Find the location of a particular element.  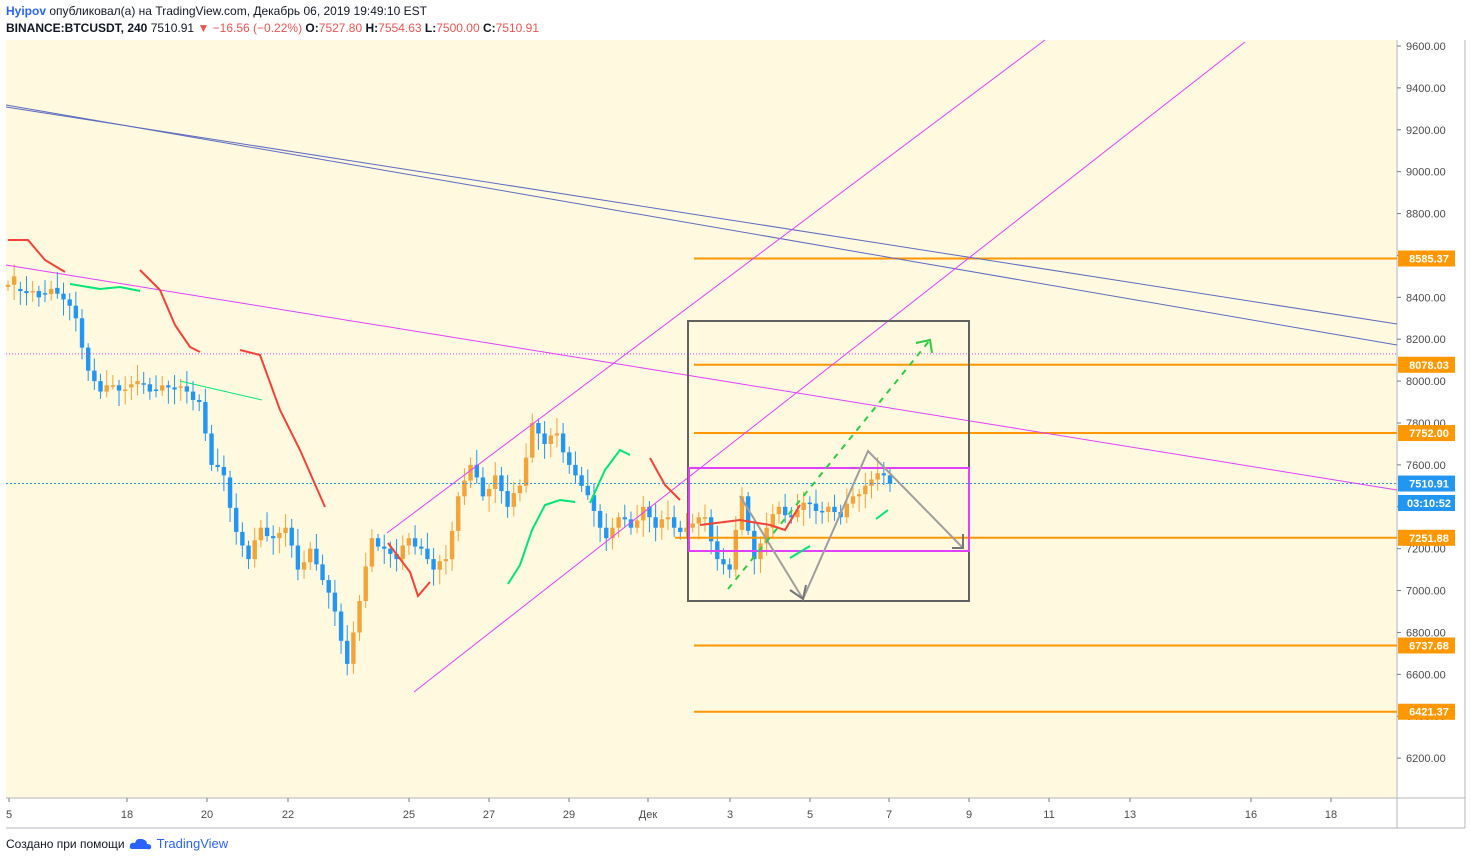

x-tick-label: 9 is located at coordinates (969, 815).